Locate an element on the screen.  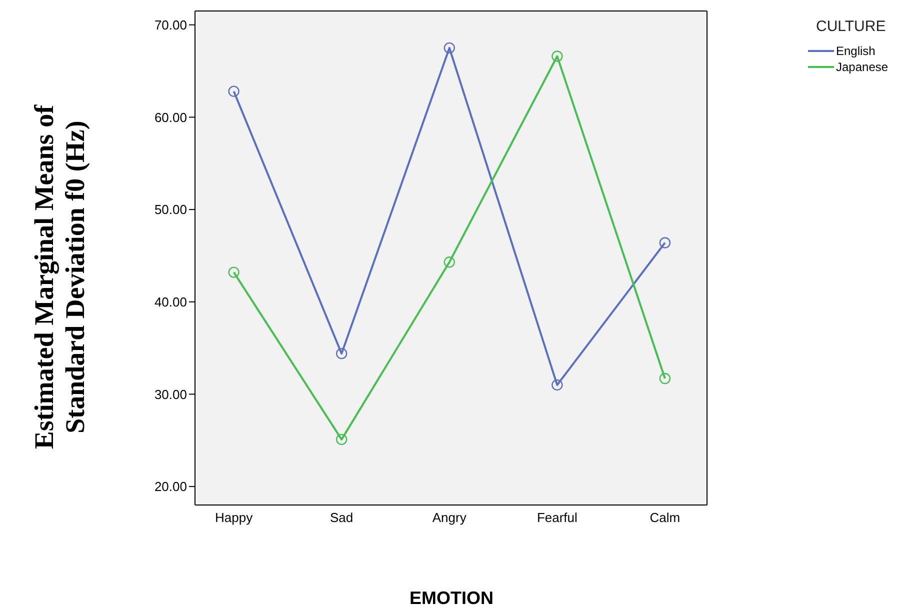
x-tick-label: Fearful is located at coordinates (557, 518).